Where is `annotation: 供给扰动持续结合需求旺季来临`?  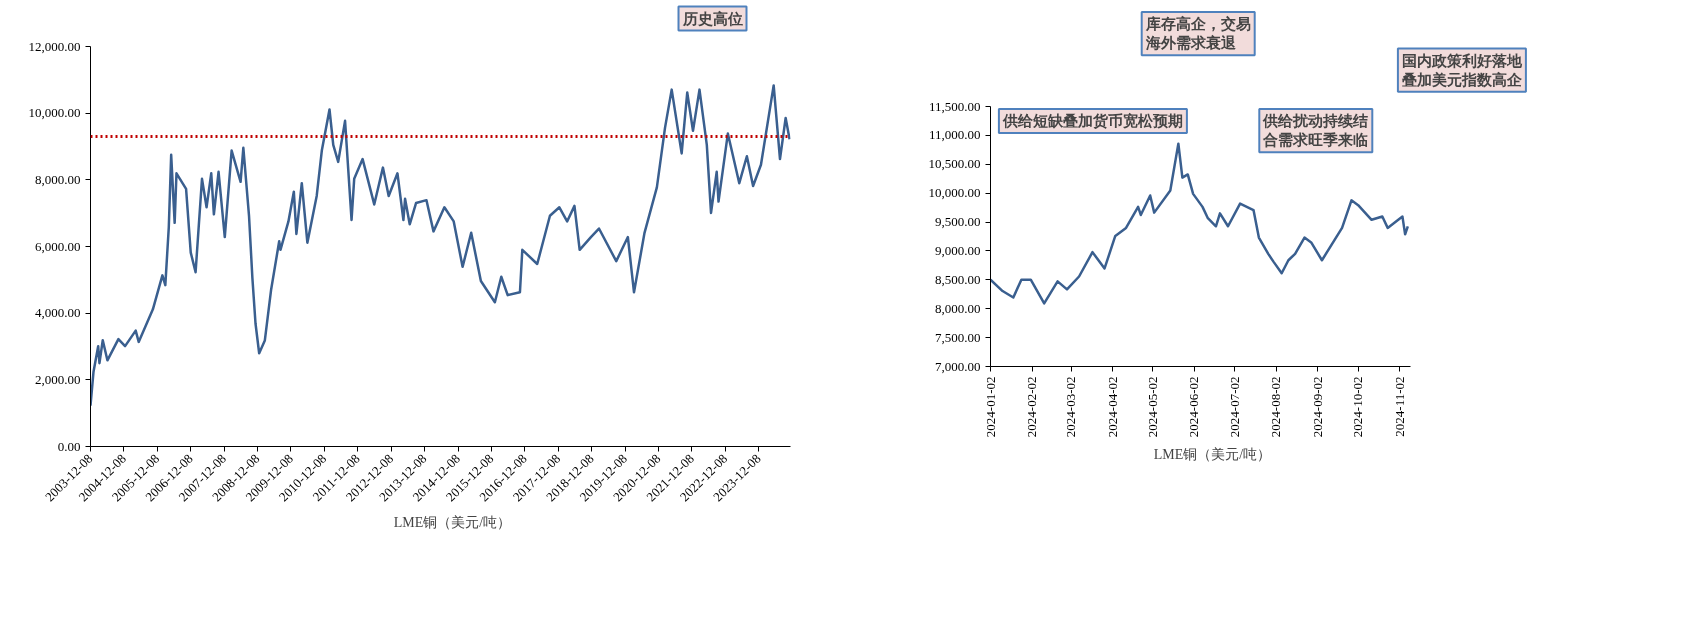 annotation: 供给扰动持续结合需求旺季来临 is located at coordinates (1315, 131).